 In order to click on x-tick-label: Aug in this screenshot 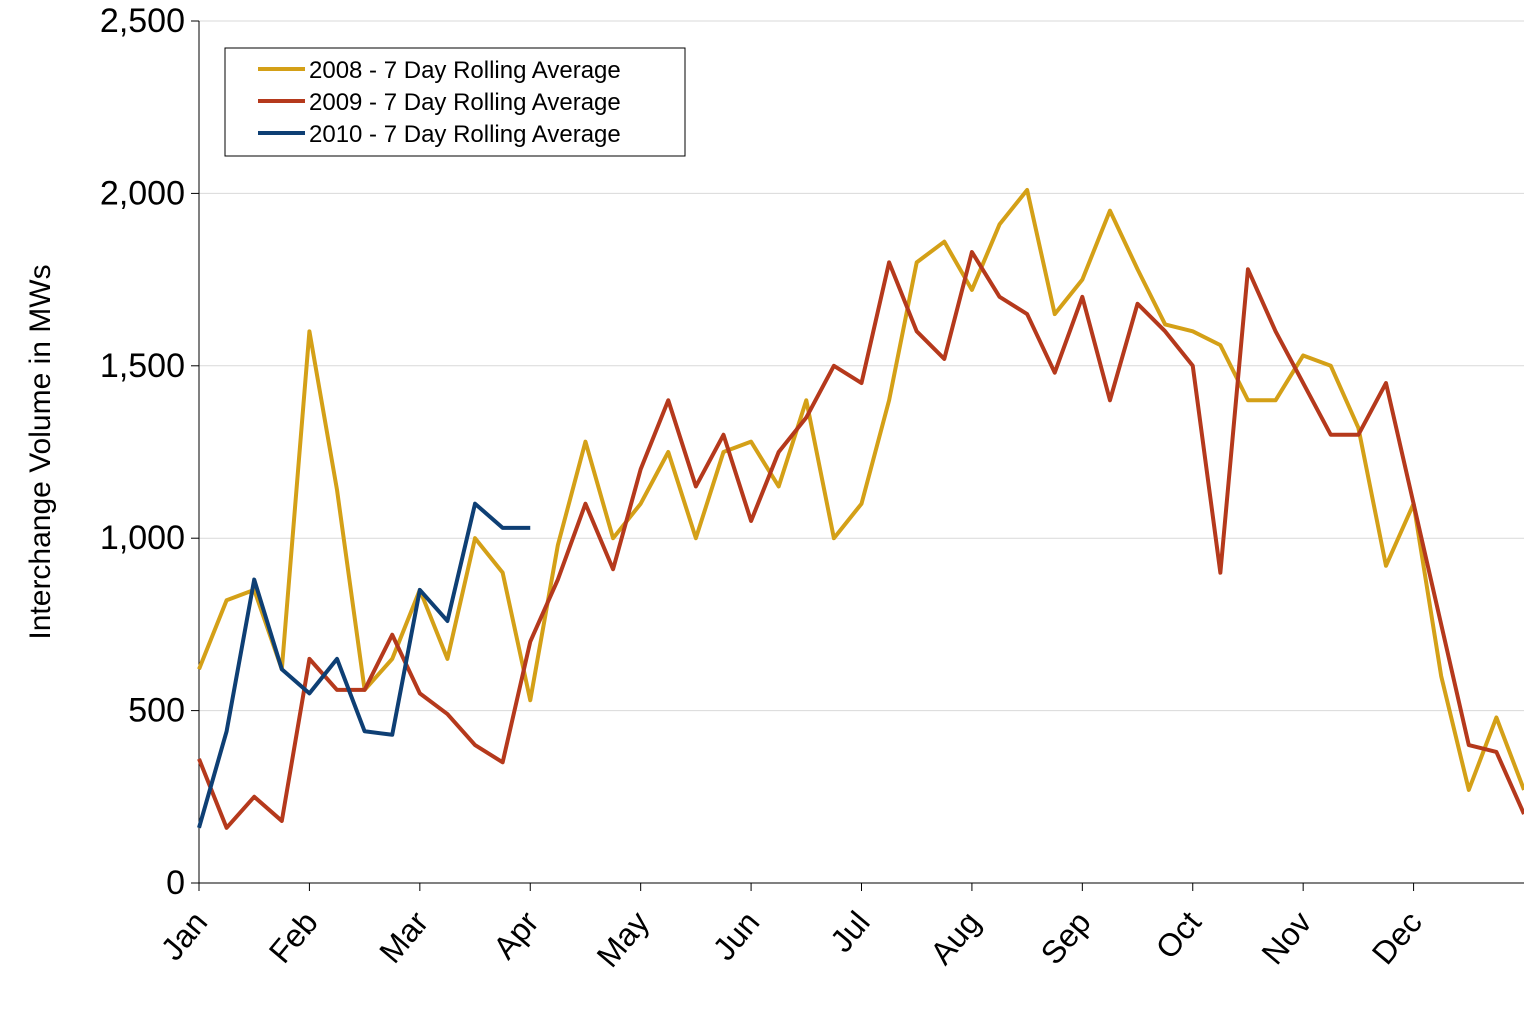, I will do `click(955, 937)`.